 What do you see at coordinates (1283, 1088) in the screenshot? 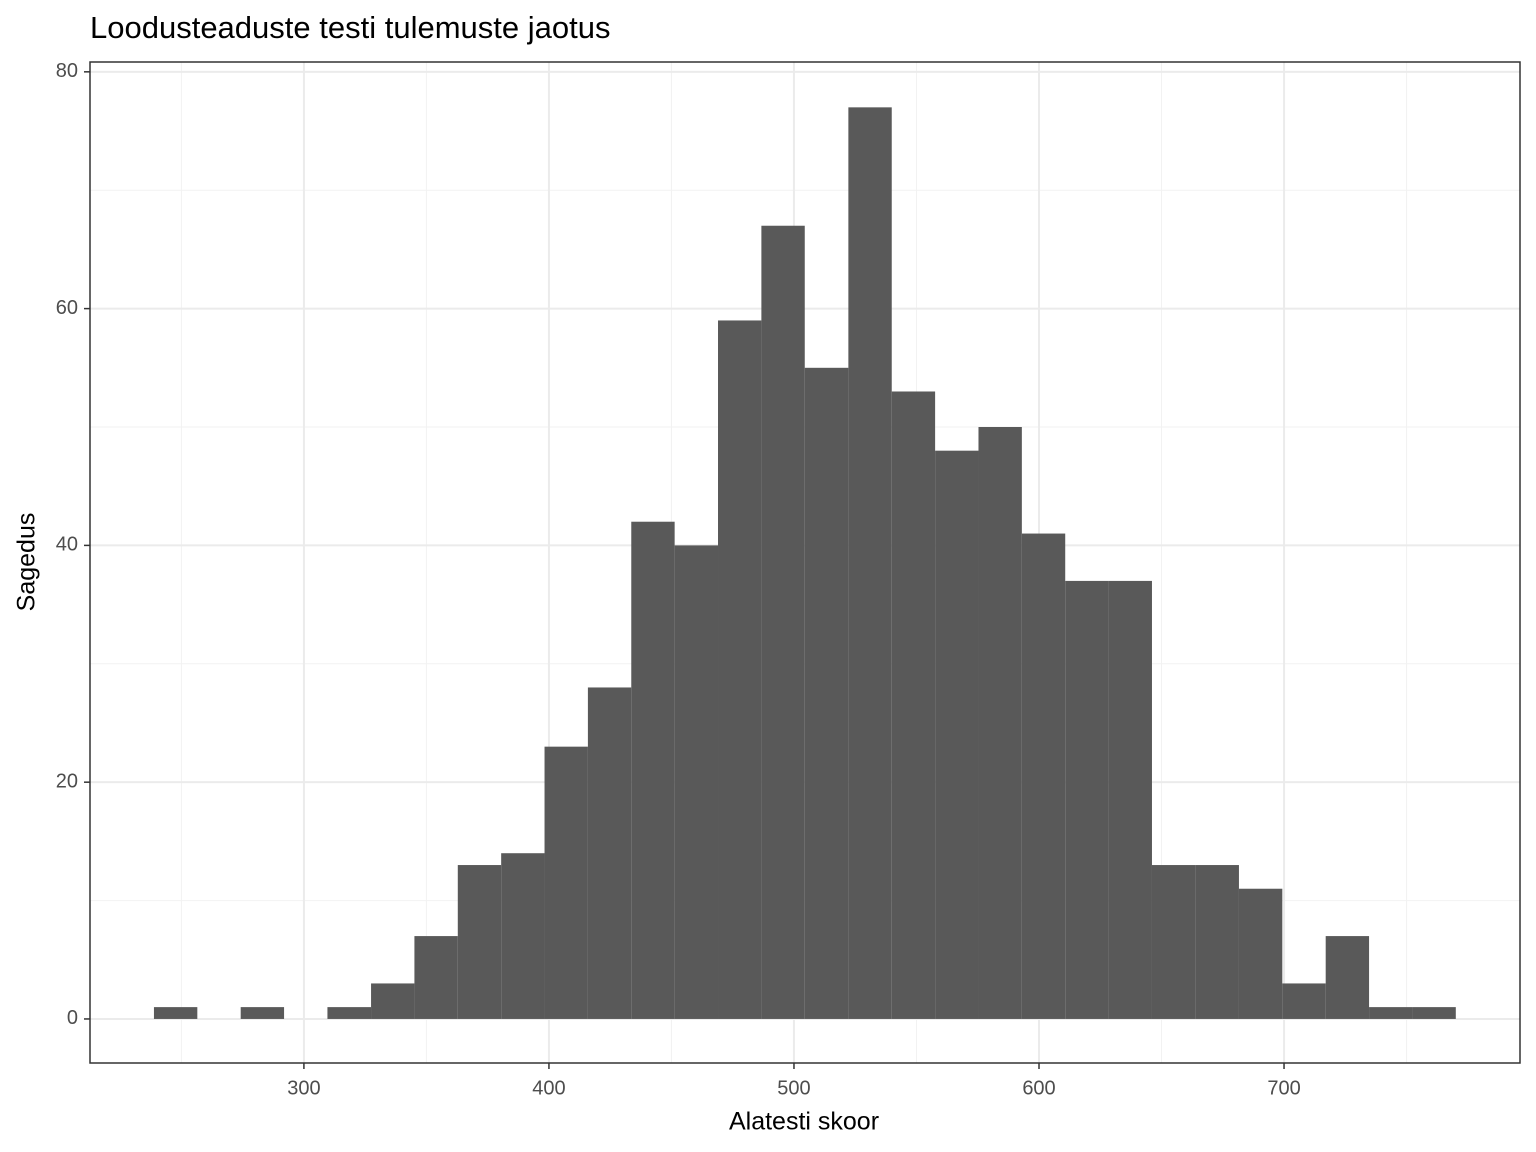
I see `x-tick-label: 700` at bounding box center [1283, 1088].